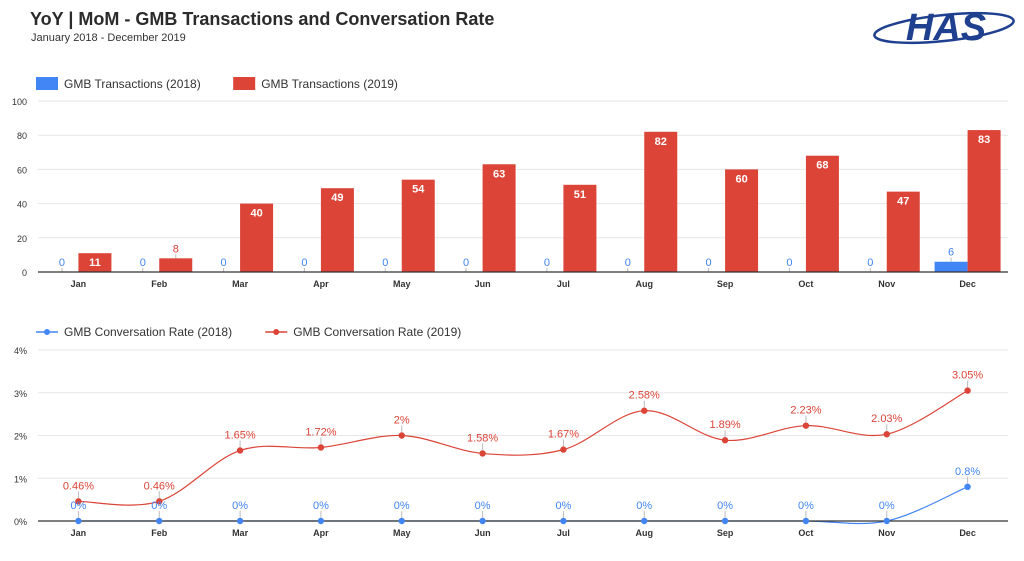 This screenshot has height=561, width=1024. I want to click on line-data-label: 0.46%, so click(78, 486).